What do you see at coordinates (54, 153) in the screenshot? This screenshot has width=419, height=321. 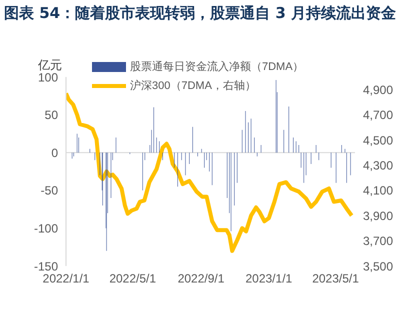 I see `y-tick-label: 0` at bounding box center [54, 153].